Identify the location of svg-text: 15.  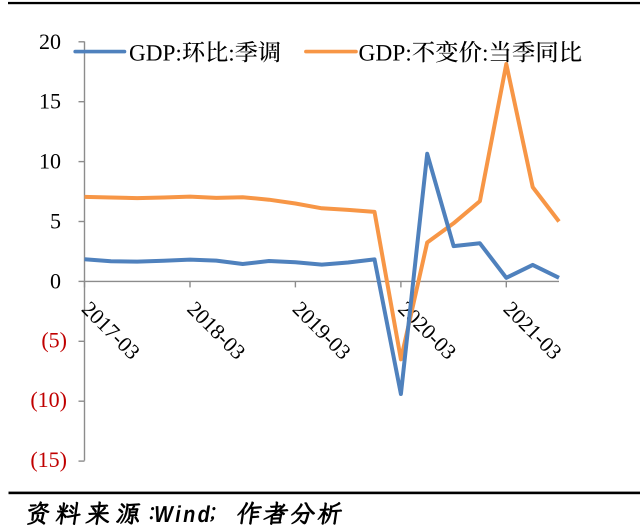
(50, 101).